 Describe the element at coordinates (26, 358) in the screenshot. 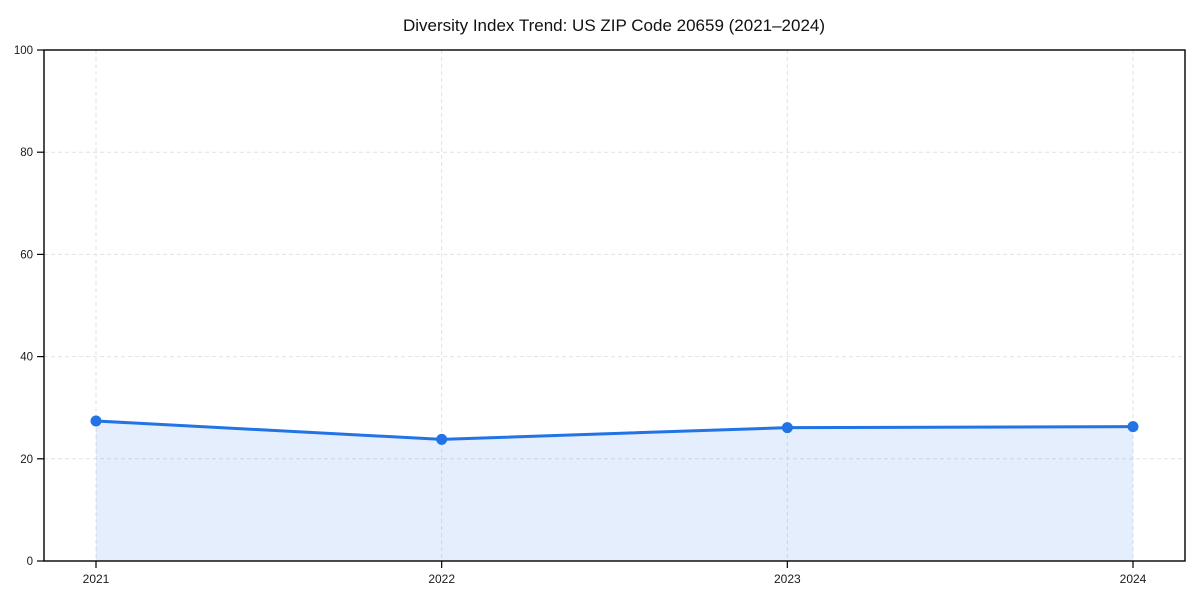

I see `y-tick-label-40: 40` at that location.